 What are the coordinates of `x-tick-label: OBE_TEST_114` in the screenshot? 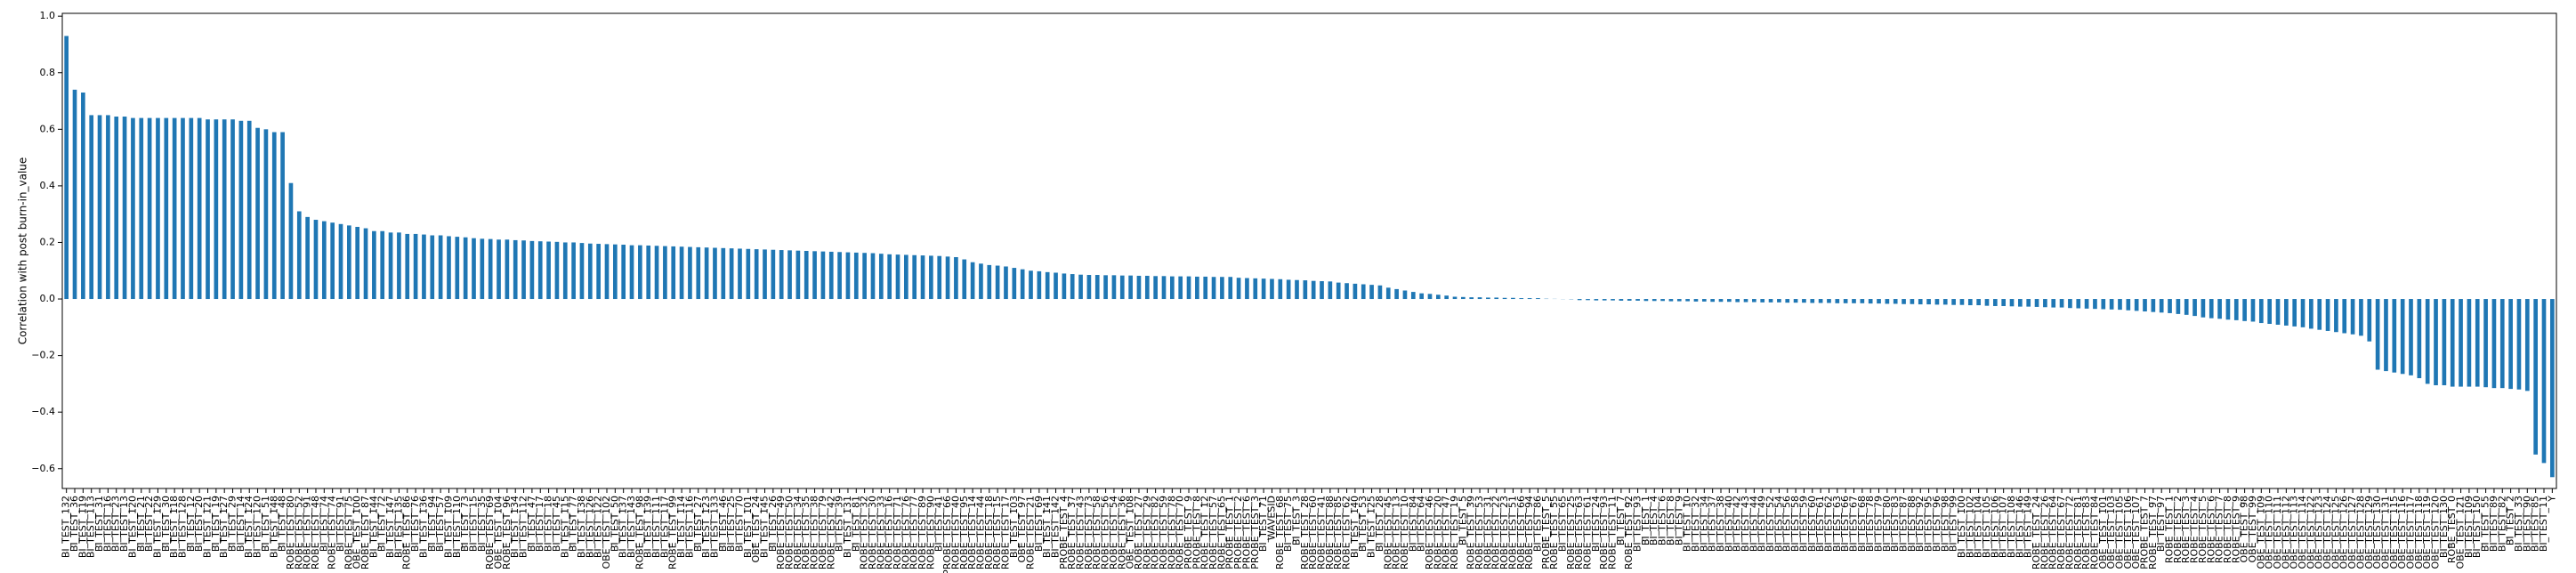 It's located at (2302, 532).